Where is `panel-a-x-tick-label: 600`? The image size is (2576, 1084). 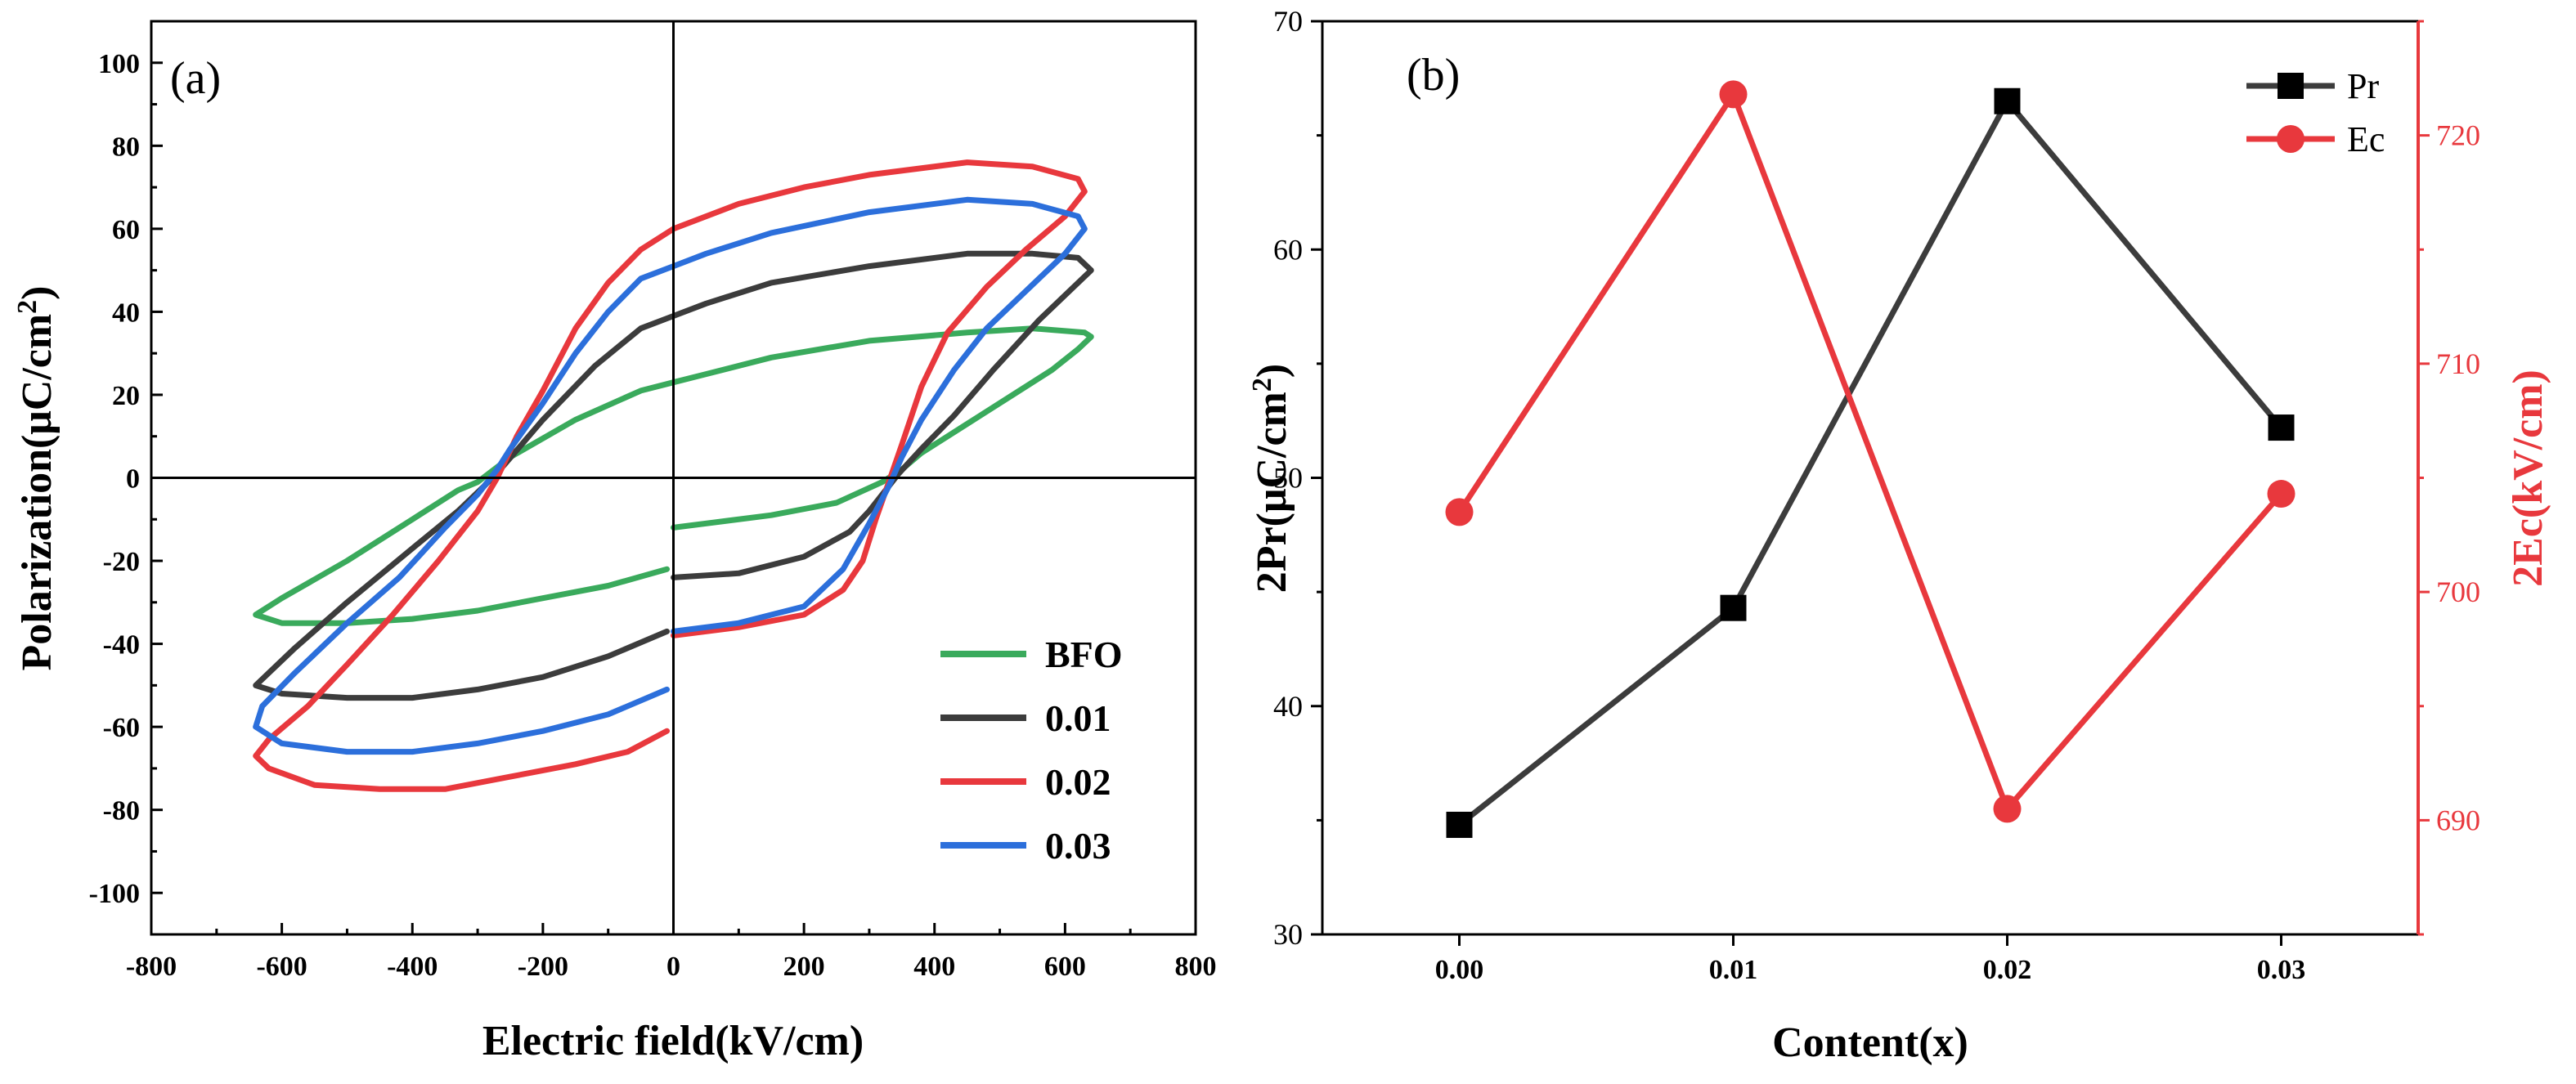
panel-a-x-tick-label: 600 is located at coordinates (1065, 967).